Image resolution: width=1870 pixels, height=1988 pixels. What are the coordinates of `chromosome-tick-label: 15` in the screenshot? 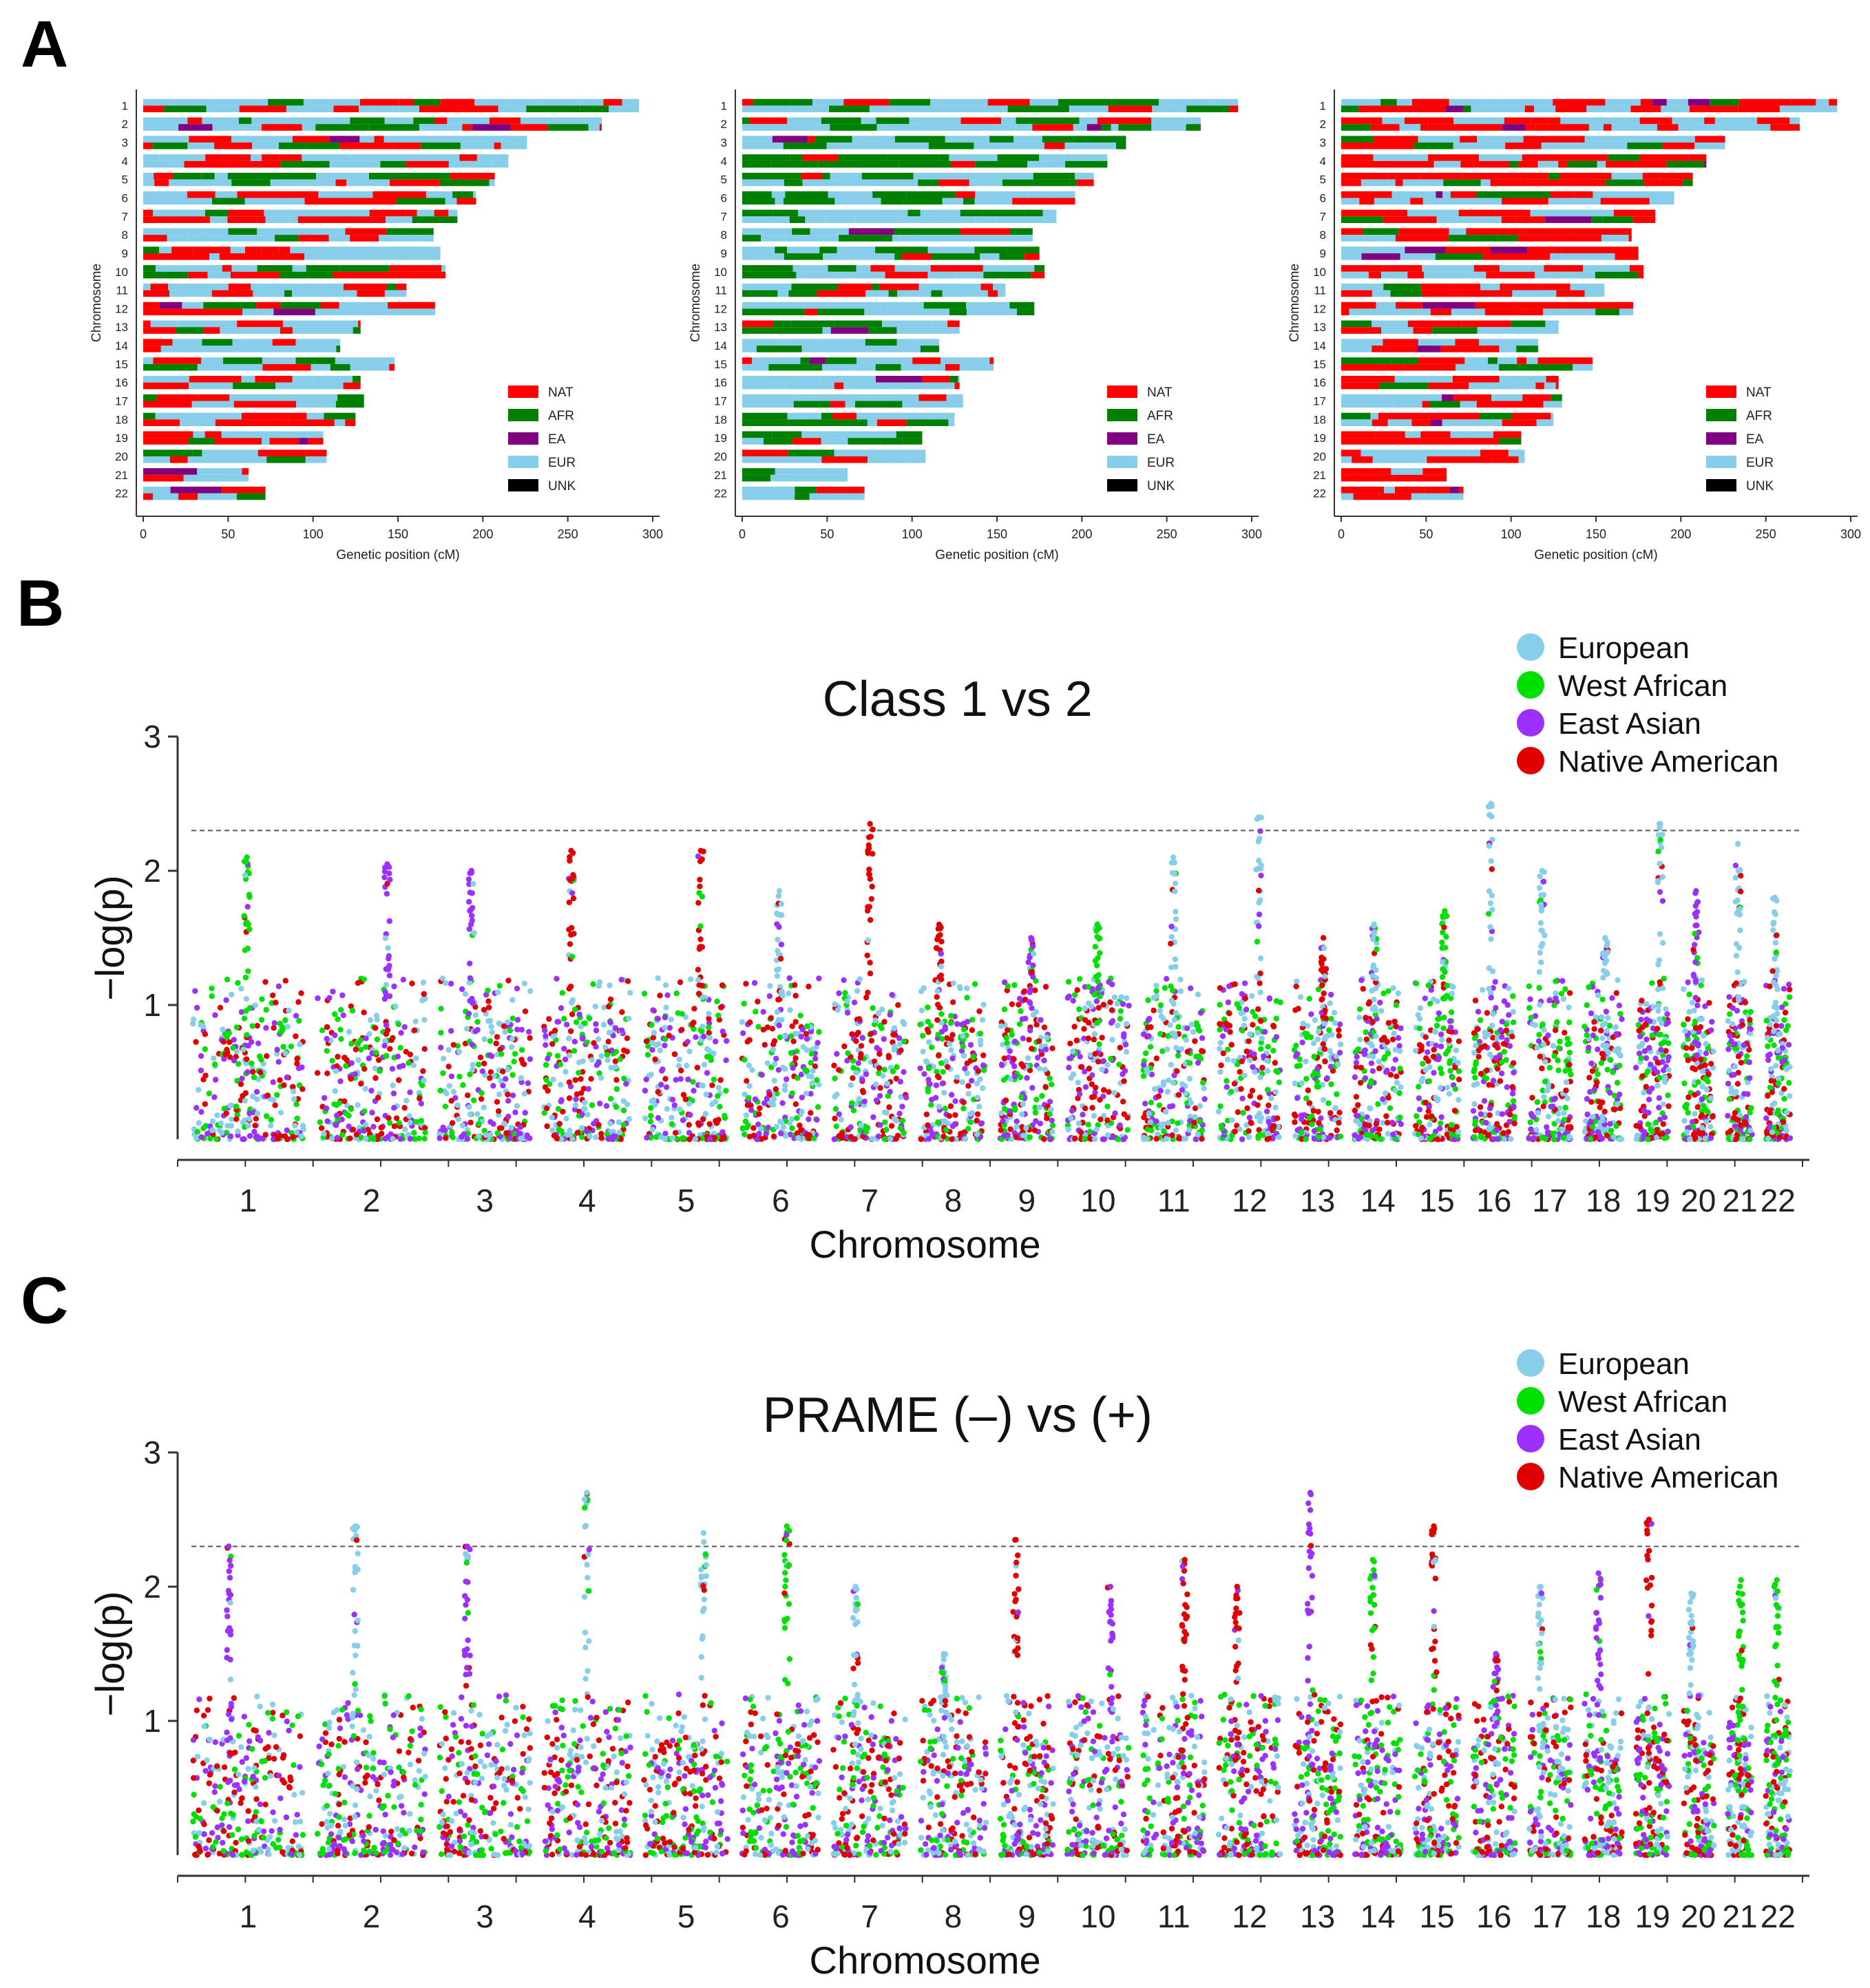 It's located at (121, 364).